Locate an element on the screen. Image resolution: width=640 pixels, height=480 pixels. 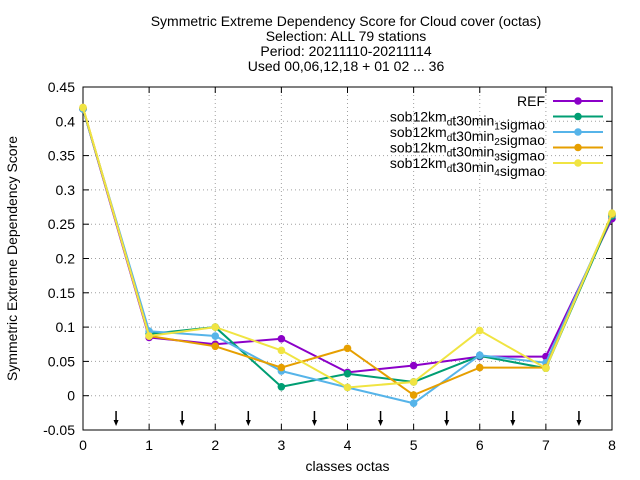
y-tick-label: 0.45 is located at coordinates (61, 87).